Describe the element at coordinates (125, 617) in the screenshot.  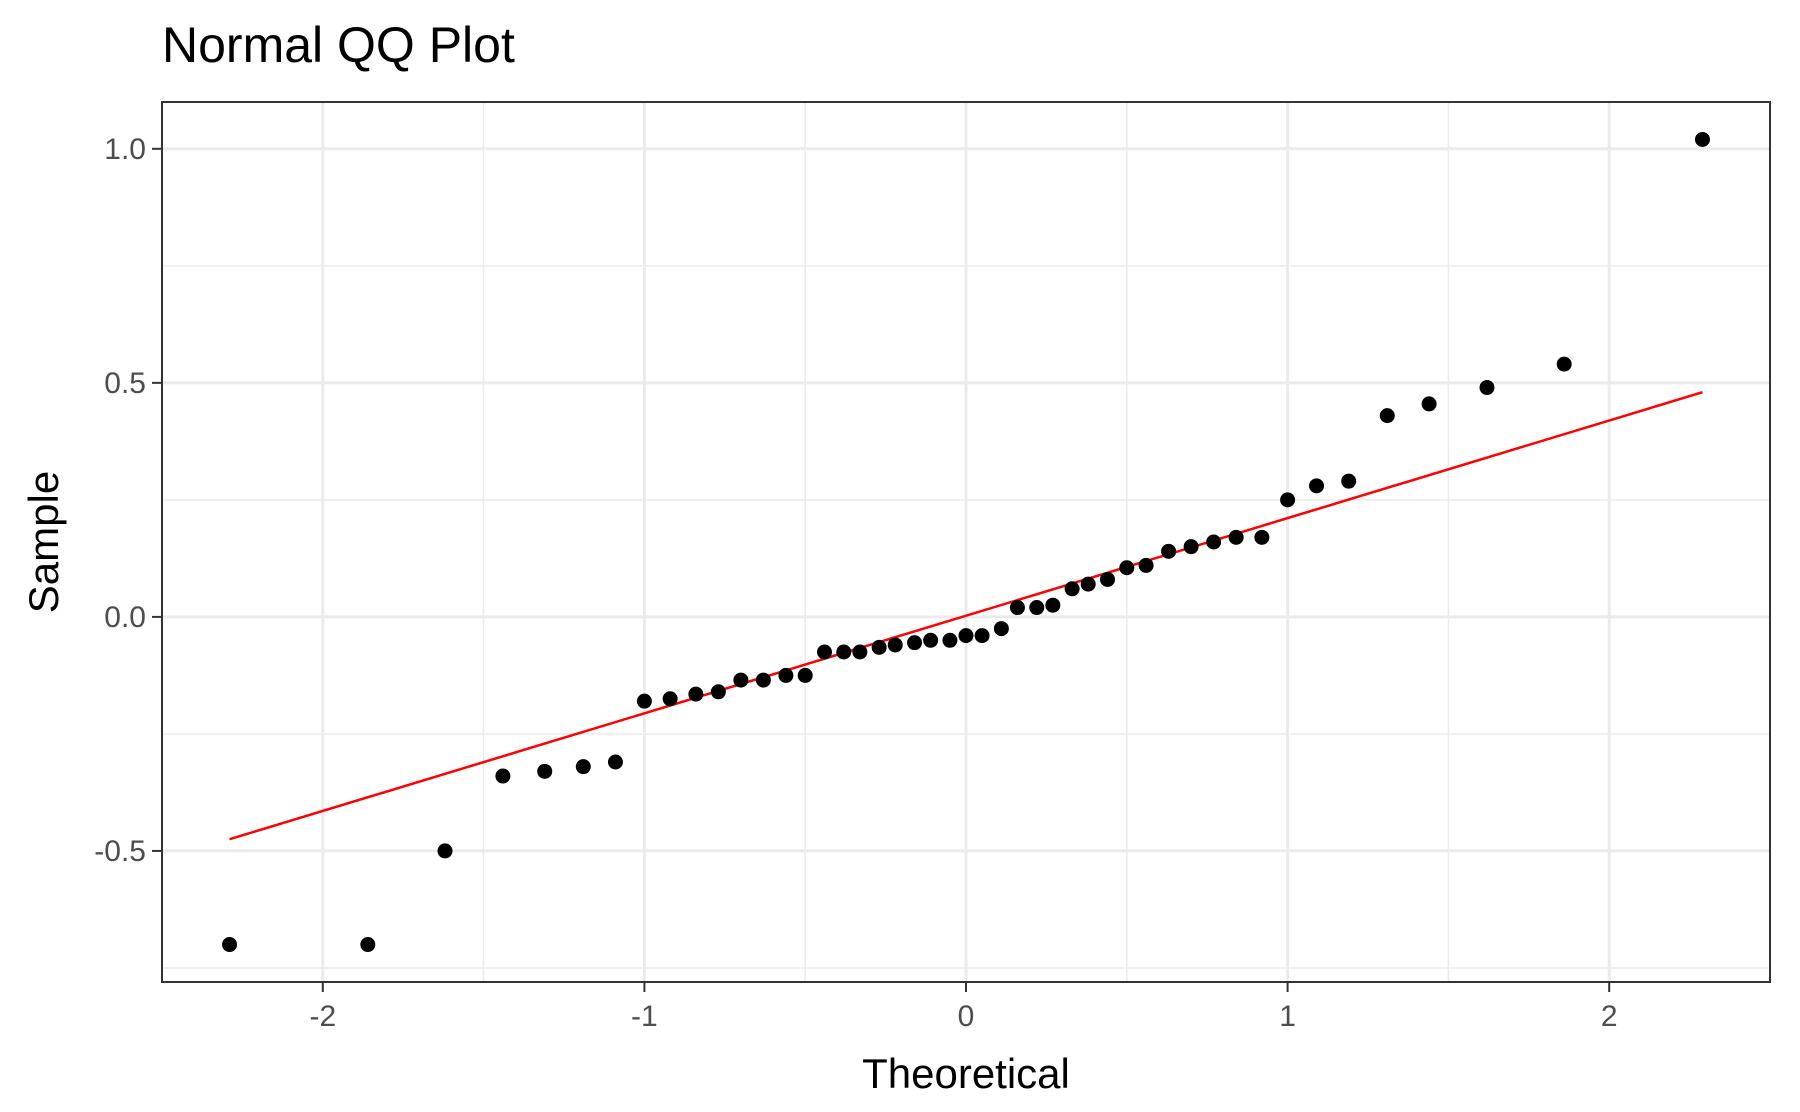
I see `y-tick-label: 0.0` at that location.